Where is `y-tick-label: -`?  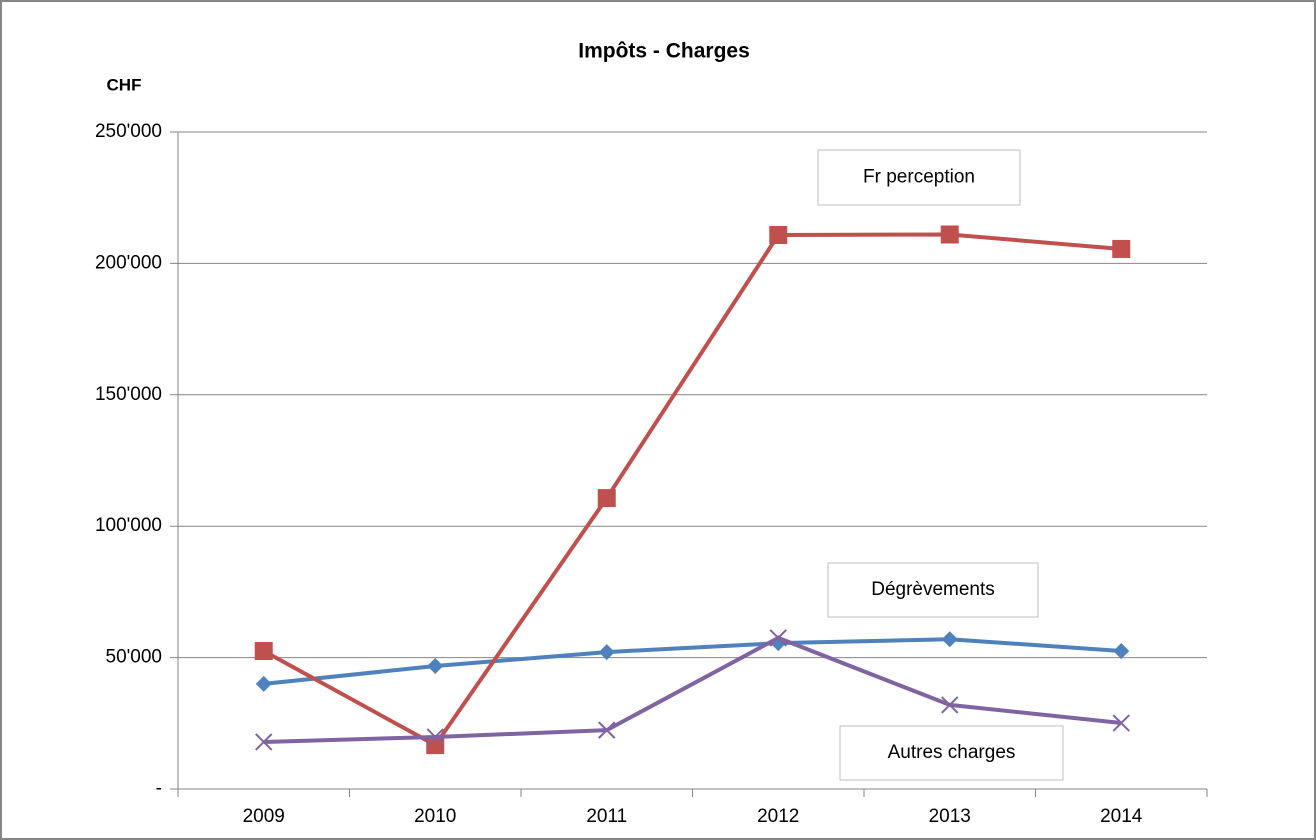
y-tick-label: - is located at coordinates (159, 788).